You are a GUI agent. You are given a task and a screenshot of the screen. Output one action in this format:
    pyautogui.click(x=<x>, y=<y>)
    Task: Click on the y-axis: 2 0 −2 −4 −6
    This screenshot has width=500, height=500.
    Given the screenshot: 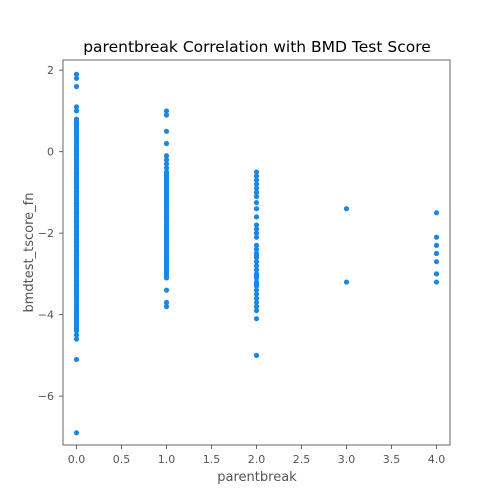 What is the action you would take?
    pyautogui.click(x=50, y=233)
    